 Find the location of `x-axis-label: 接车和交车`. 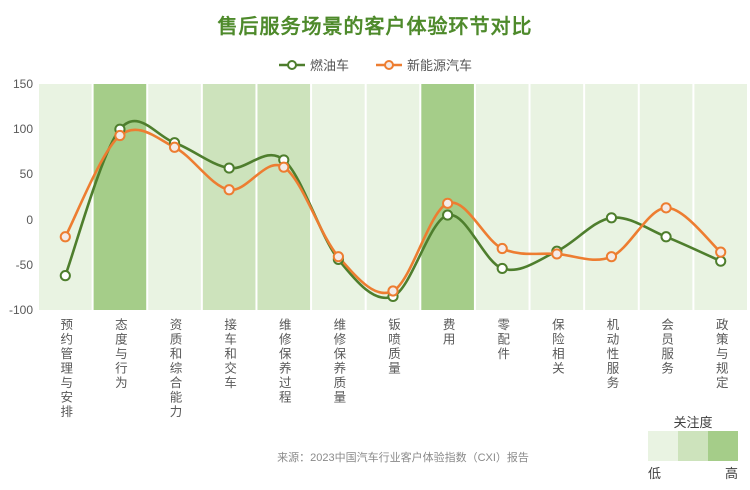

x-axis-label: 接车和交车 is located at coordinates (229, 354).